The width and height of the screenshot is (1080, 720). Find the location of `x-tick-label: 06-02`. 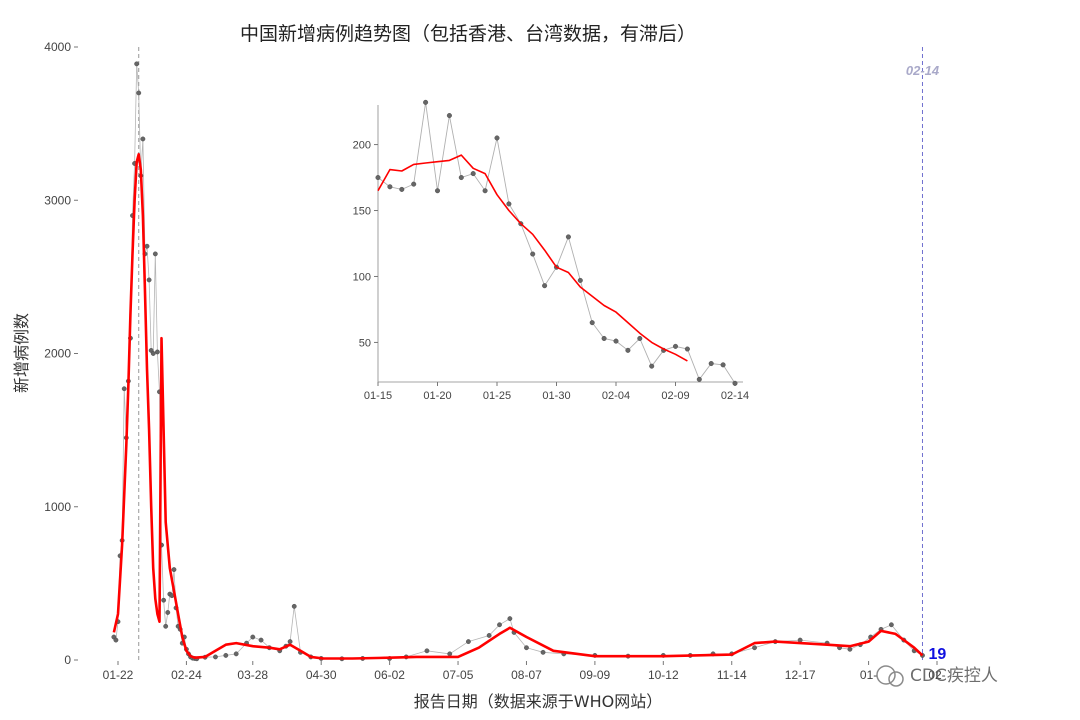

x-tick-label: 06-02 is located at coordinates (389, 675).